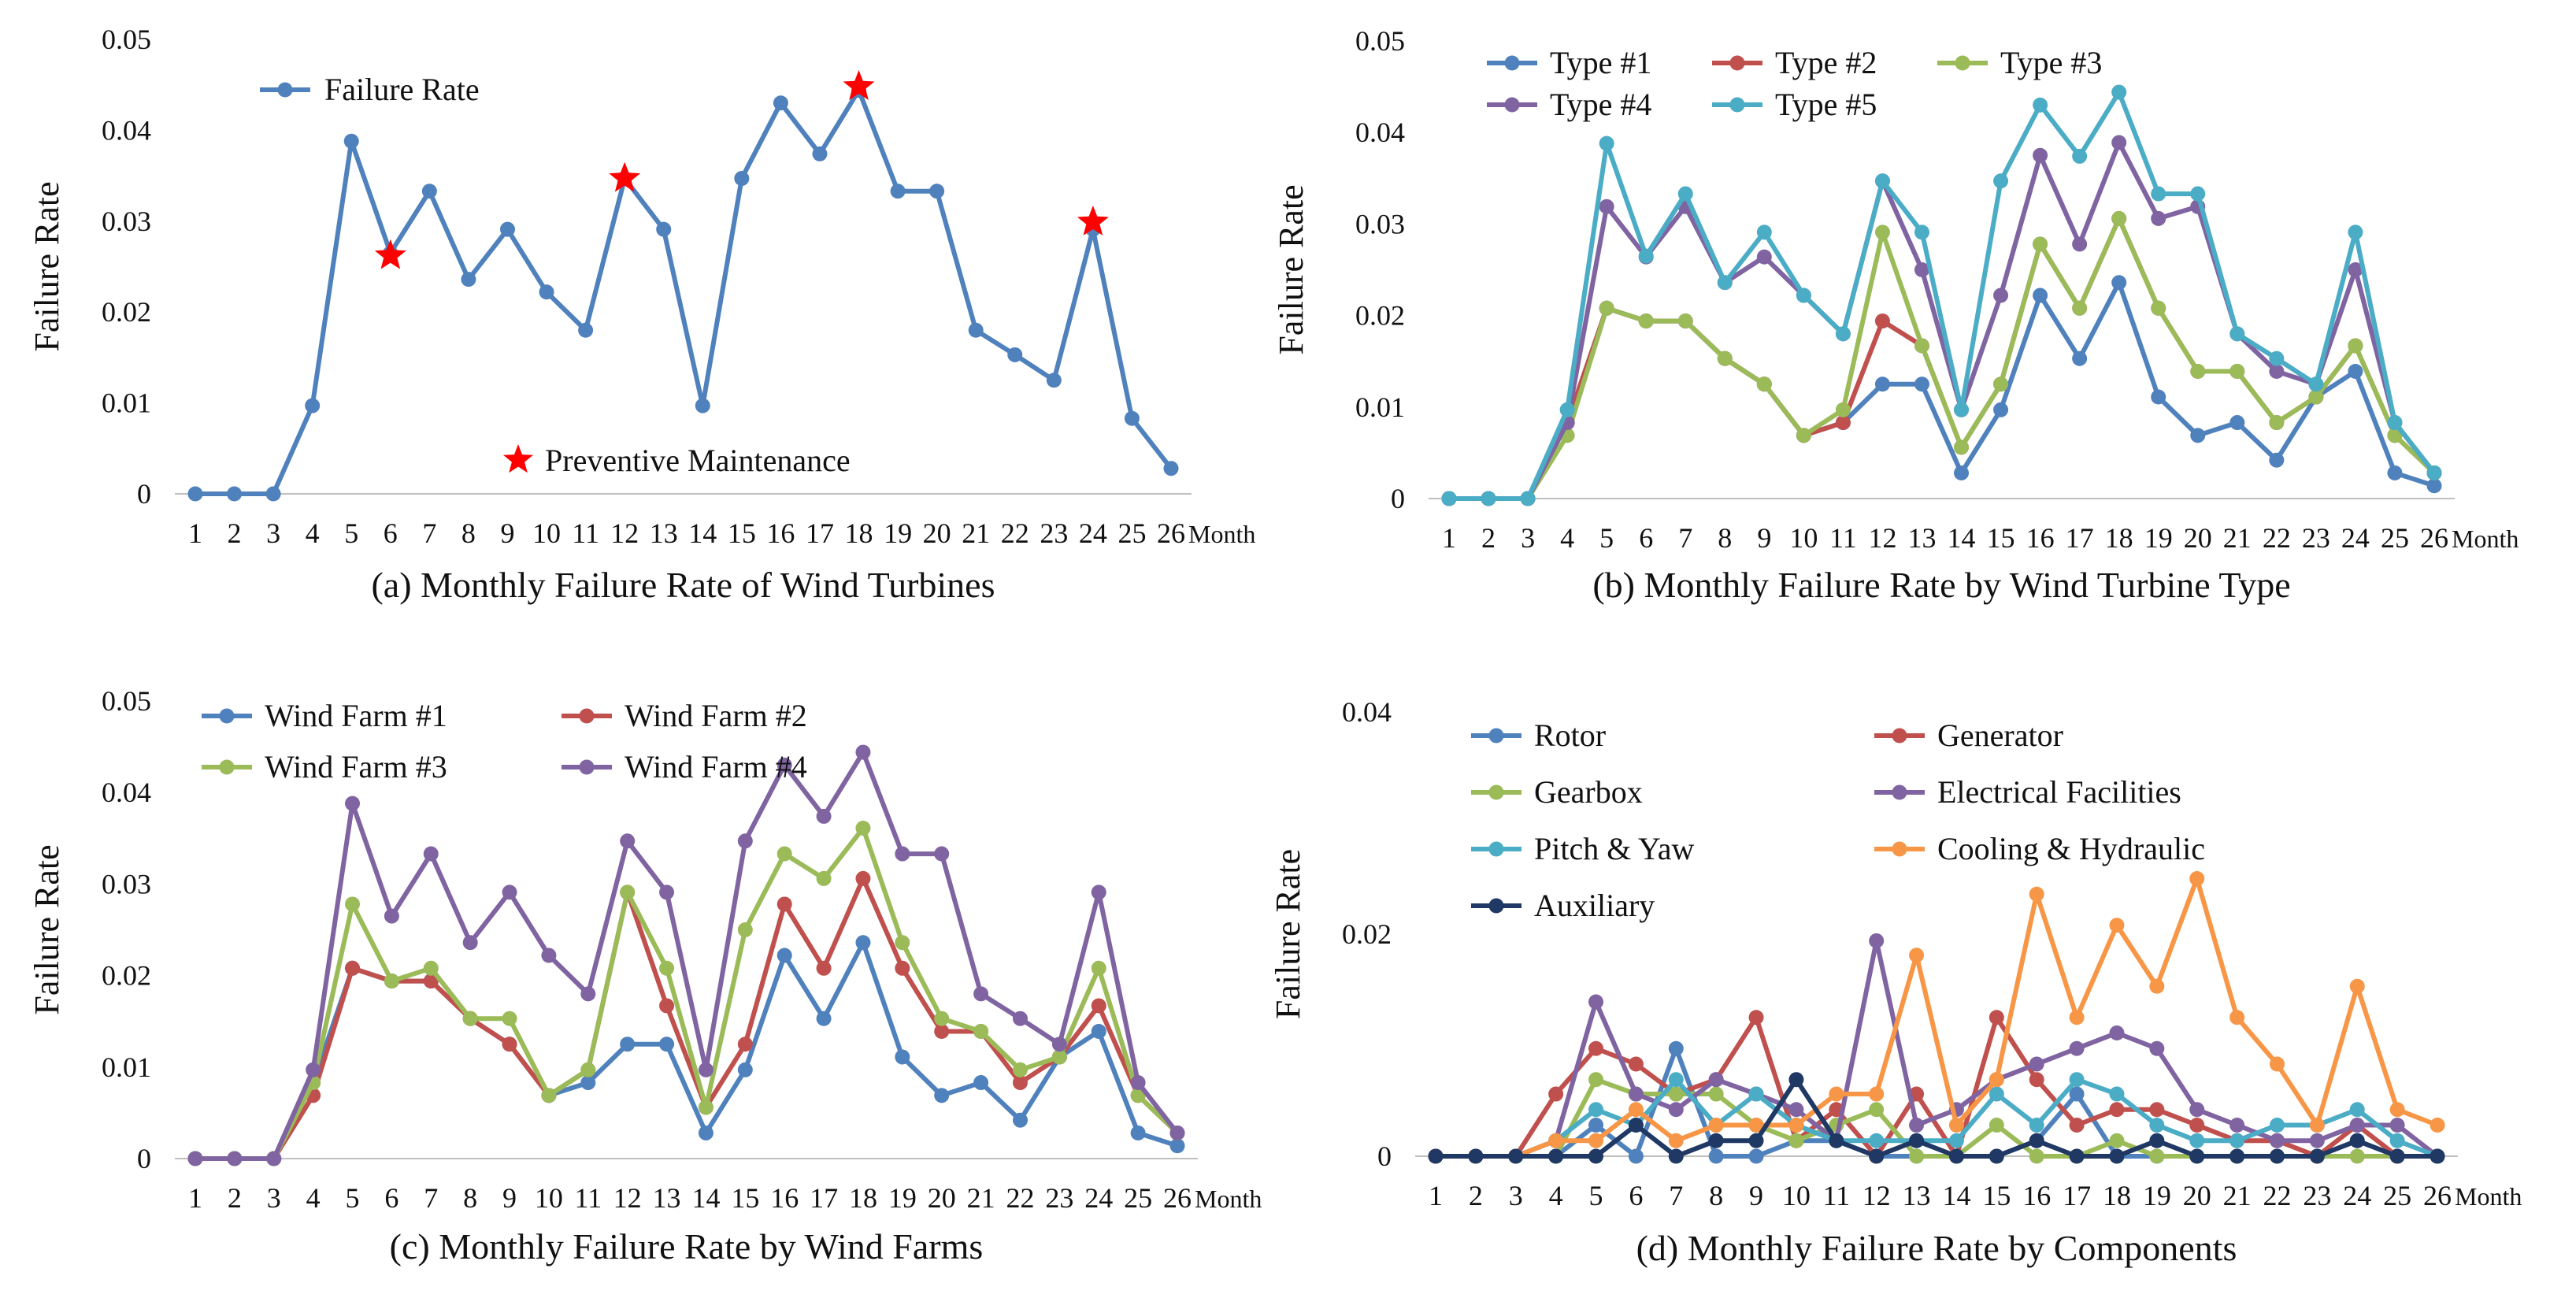 This screenshot has height=1298, width=2576. I want to click on y-tick-label: 0.05, so click(126, 39).